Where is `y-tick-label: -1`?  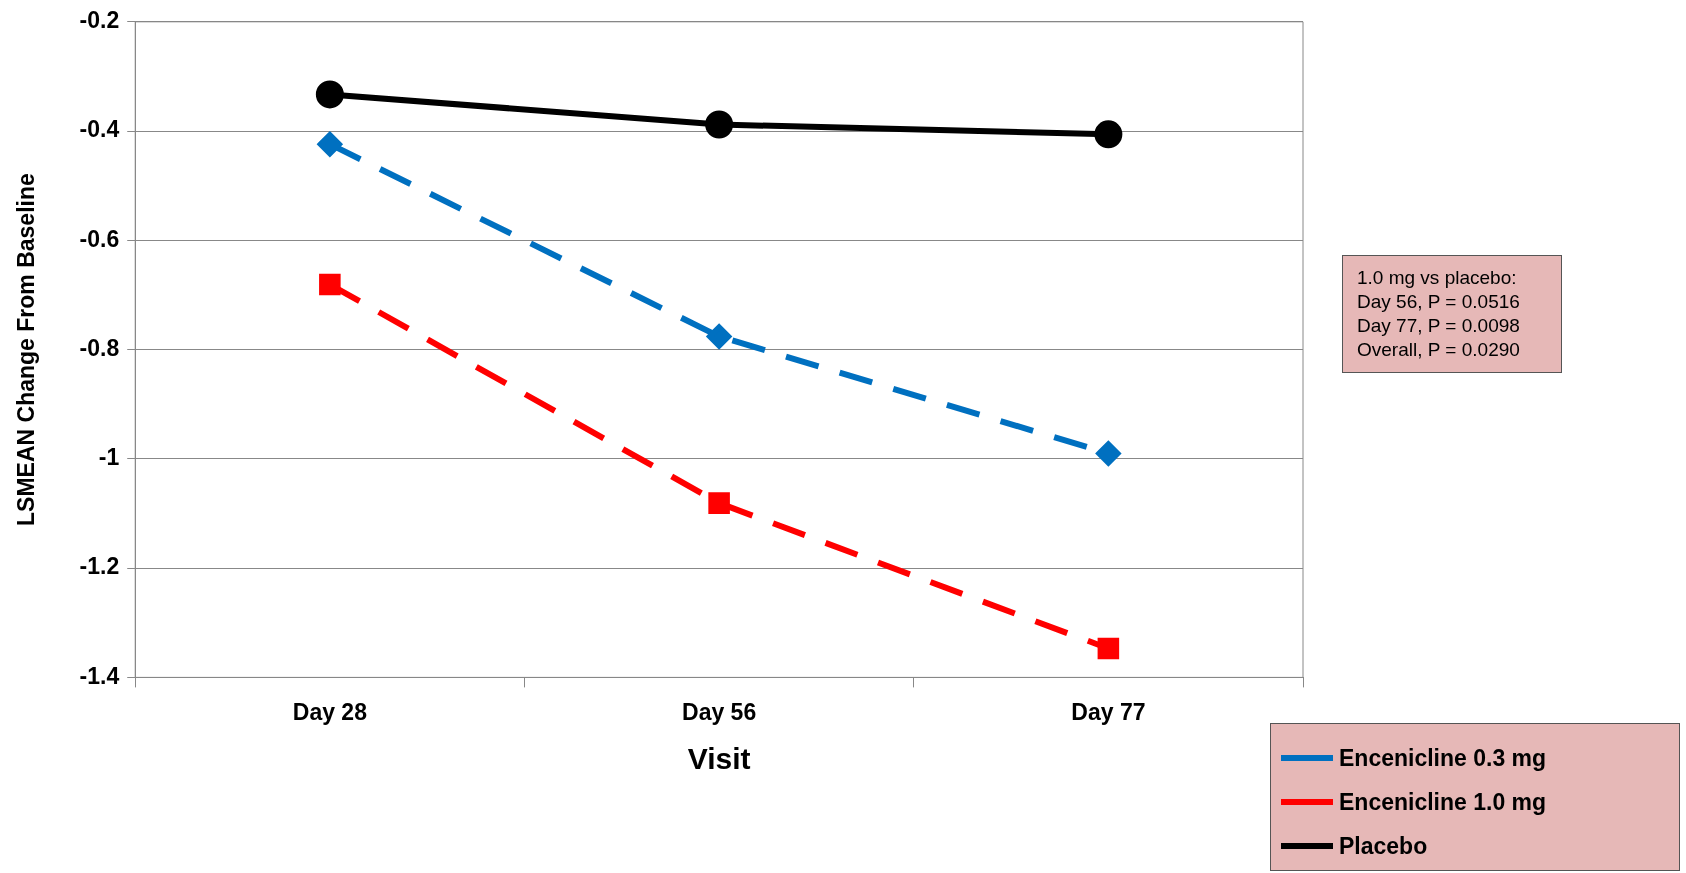 y-tick-label: -1 is located at coordinates (109, 457).